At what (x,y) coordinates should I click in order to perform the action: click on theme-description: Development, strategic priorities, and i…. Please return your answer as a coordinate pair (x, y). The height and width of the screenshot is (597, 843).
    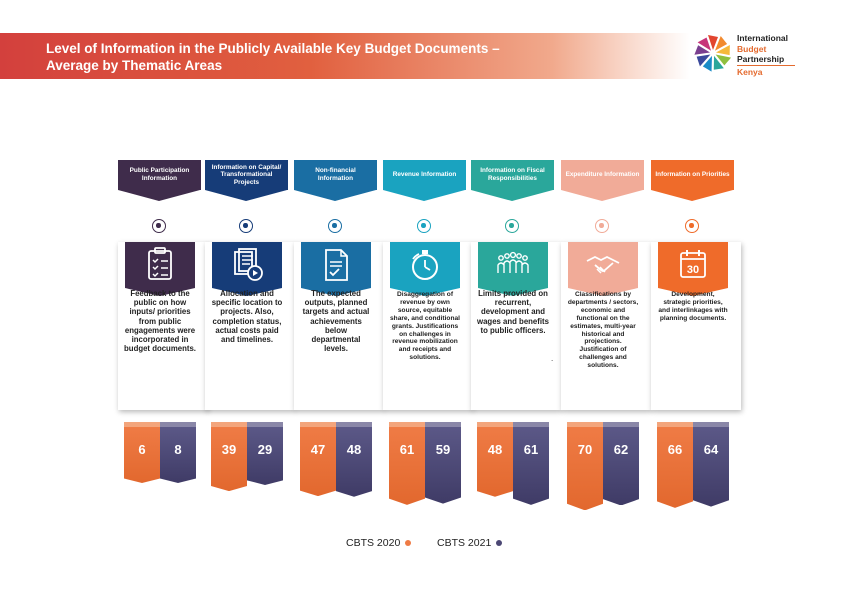
    Looking at the image, I should click on (693, 306).